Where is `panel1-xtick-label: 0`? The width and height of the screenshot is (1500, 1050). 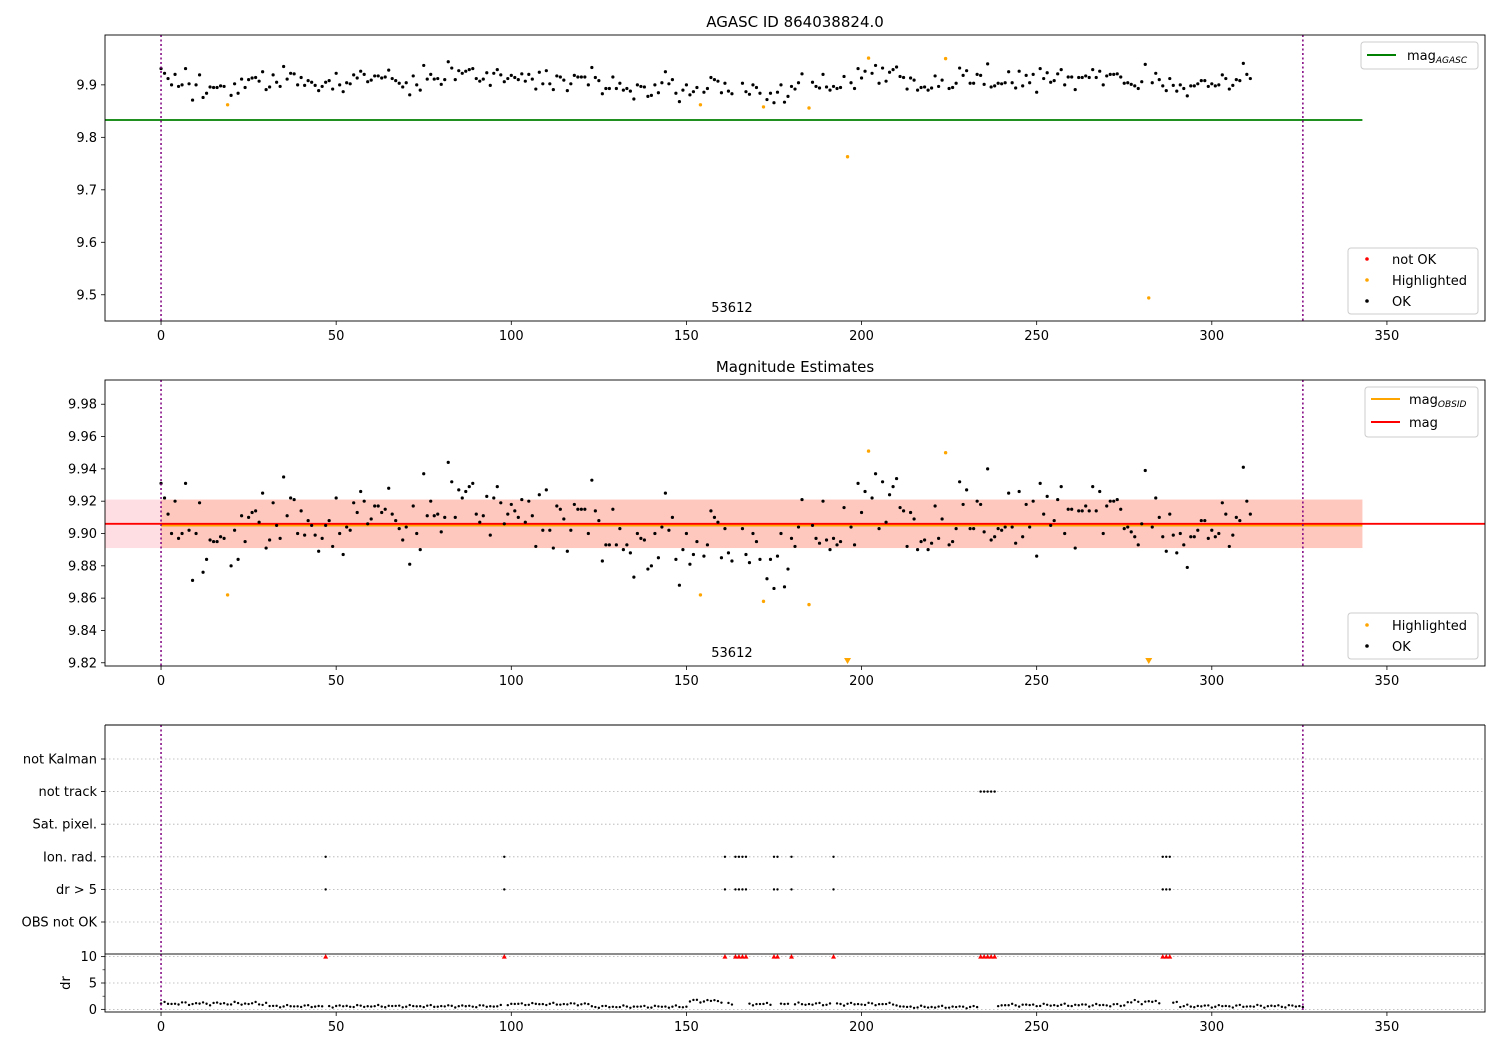 panel1-xtick-label: 0 is located at coordinates (161, 336).